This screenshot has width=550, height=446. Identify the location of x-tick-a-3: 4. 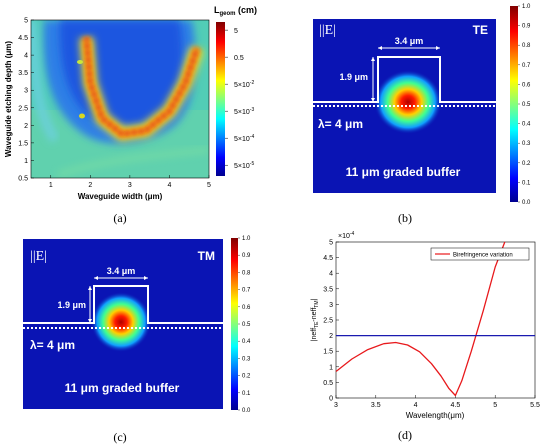
(169, 185).